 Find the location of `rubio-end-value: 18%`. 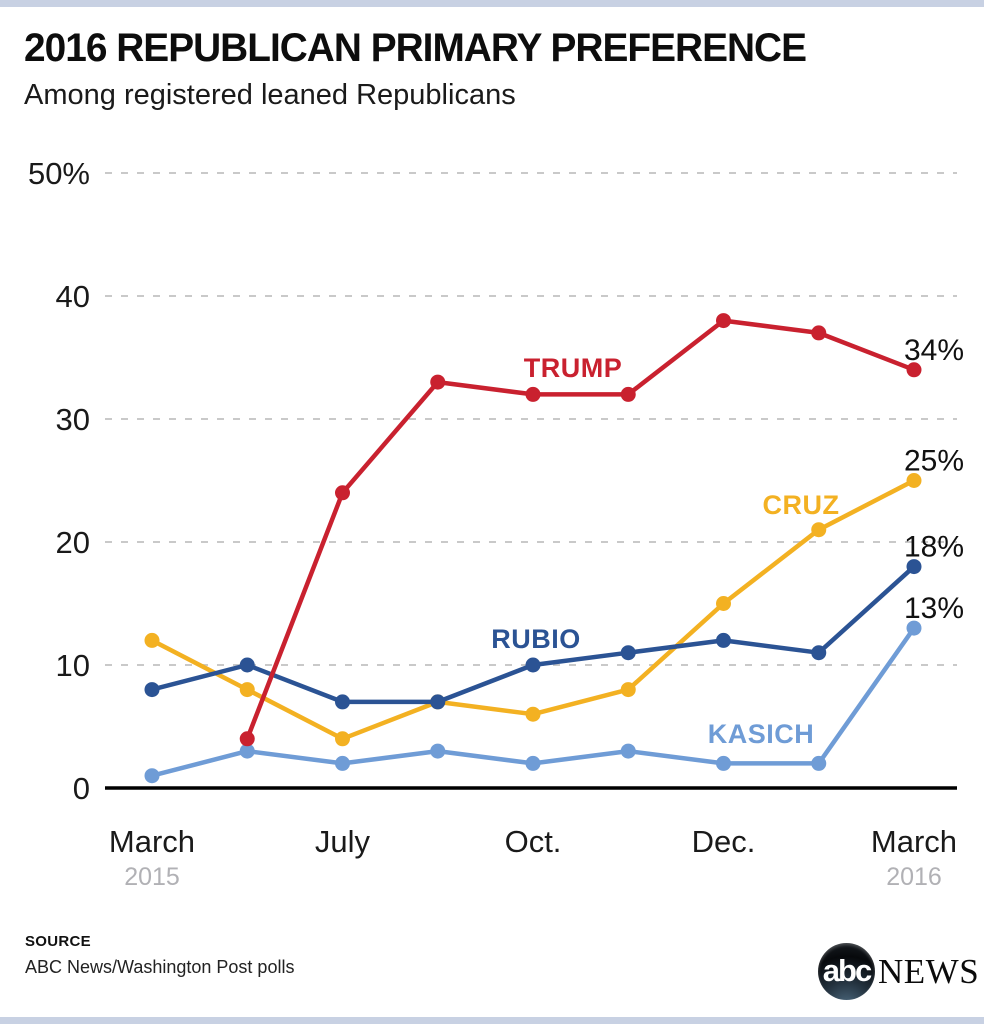

rubio-end-value: 18% is located at coordinates (934, 547).